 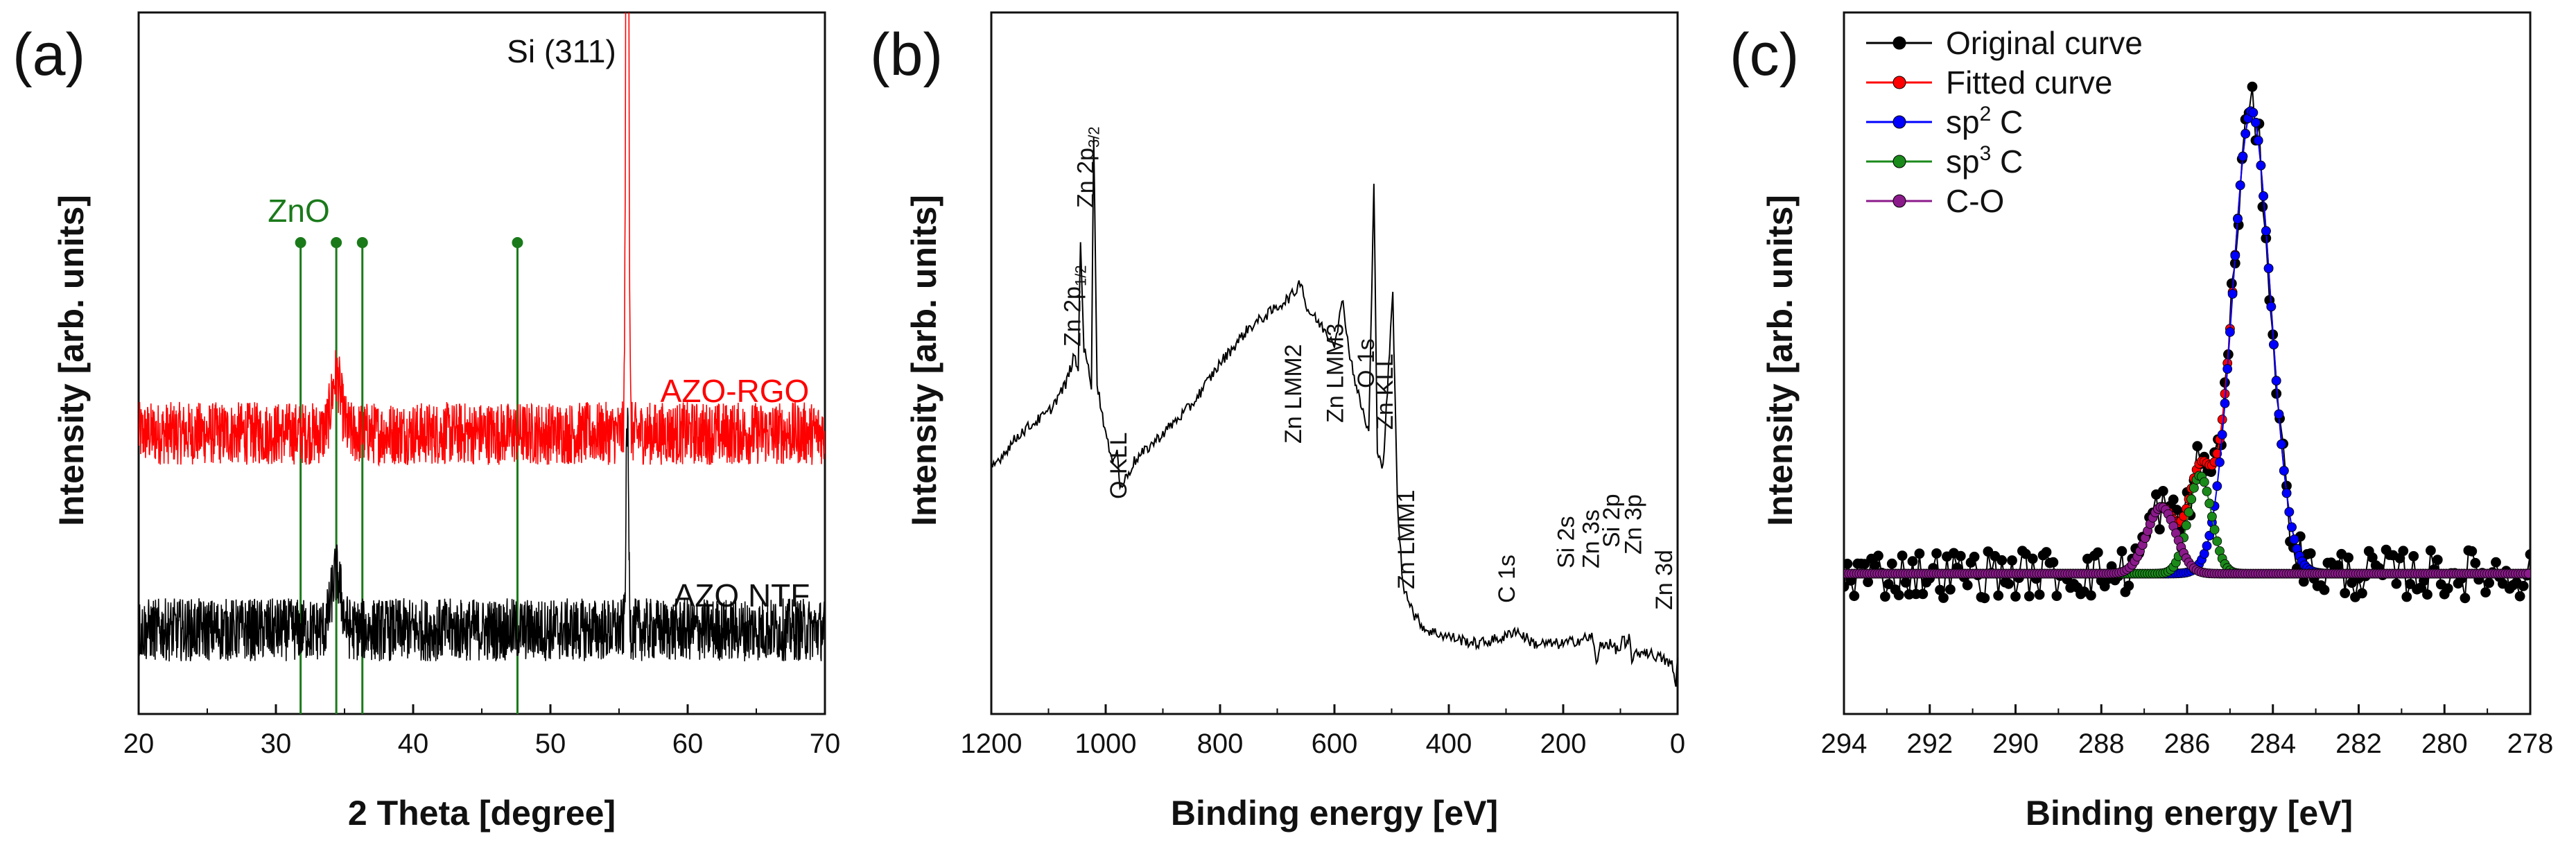 What do you see at coordinates (688, 744) in the screenshot?
I see `panel-a-xtick-label: 60` at bounding box center [688, 744].